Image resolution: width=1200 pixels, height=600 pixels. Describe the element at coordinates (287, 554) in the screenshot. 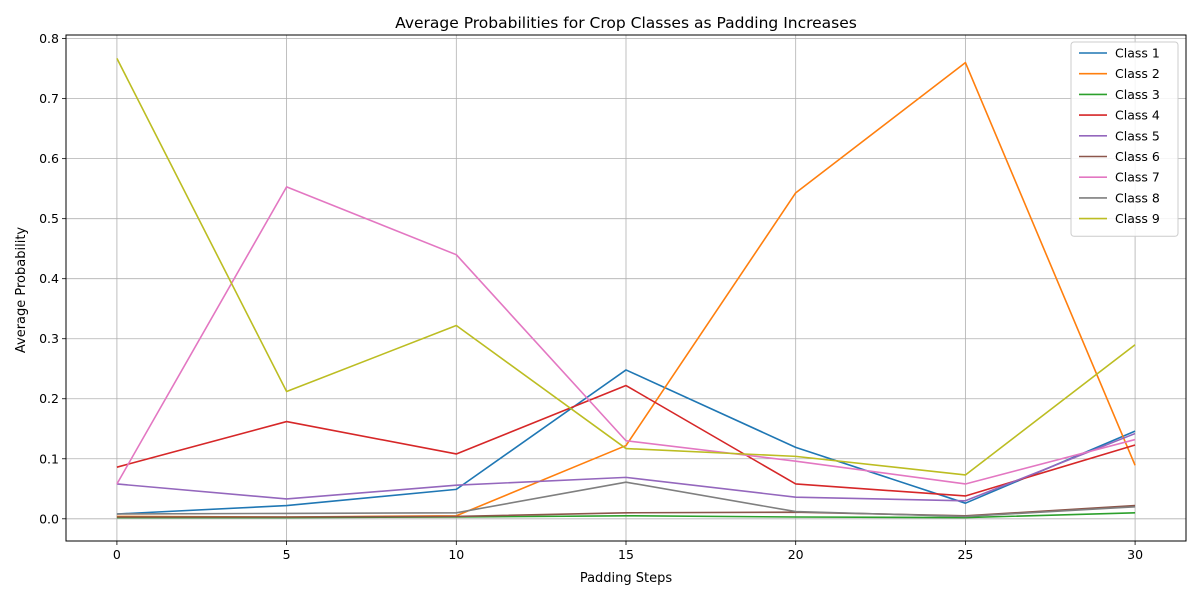

I see `x-tick-label: 5` at that location.